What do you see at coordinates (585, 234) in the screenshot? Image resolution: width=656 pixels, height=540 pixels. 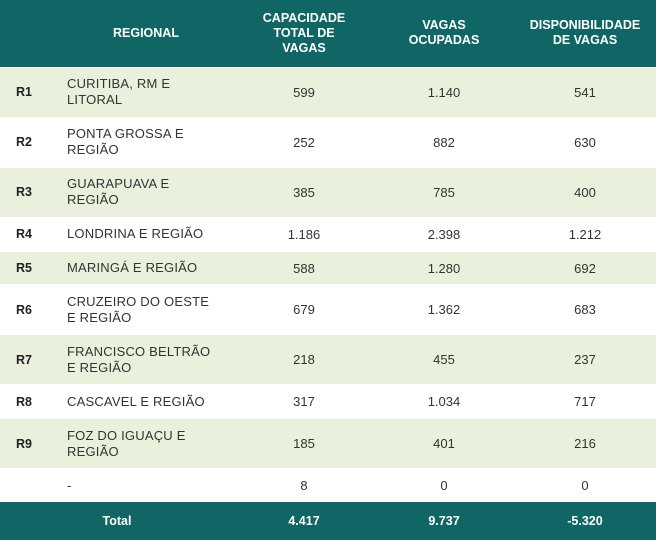 I see `row-availability: 1.212` at bounding box center [585, 234].